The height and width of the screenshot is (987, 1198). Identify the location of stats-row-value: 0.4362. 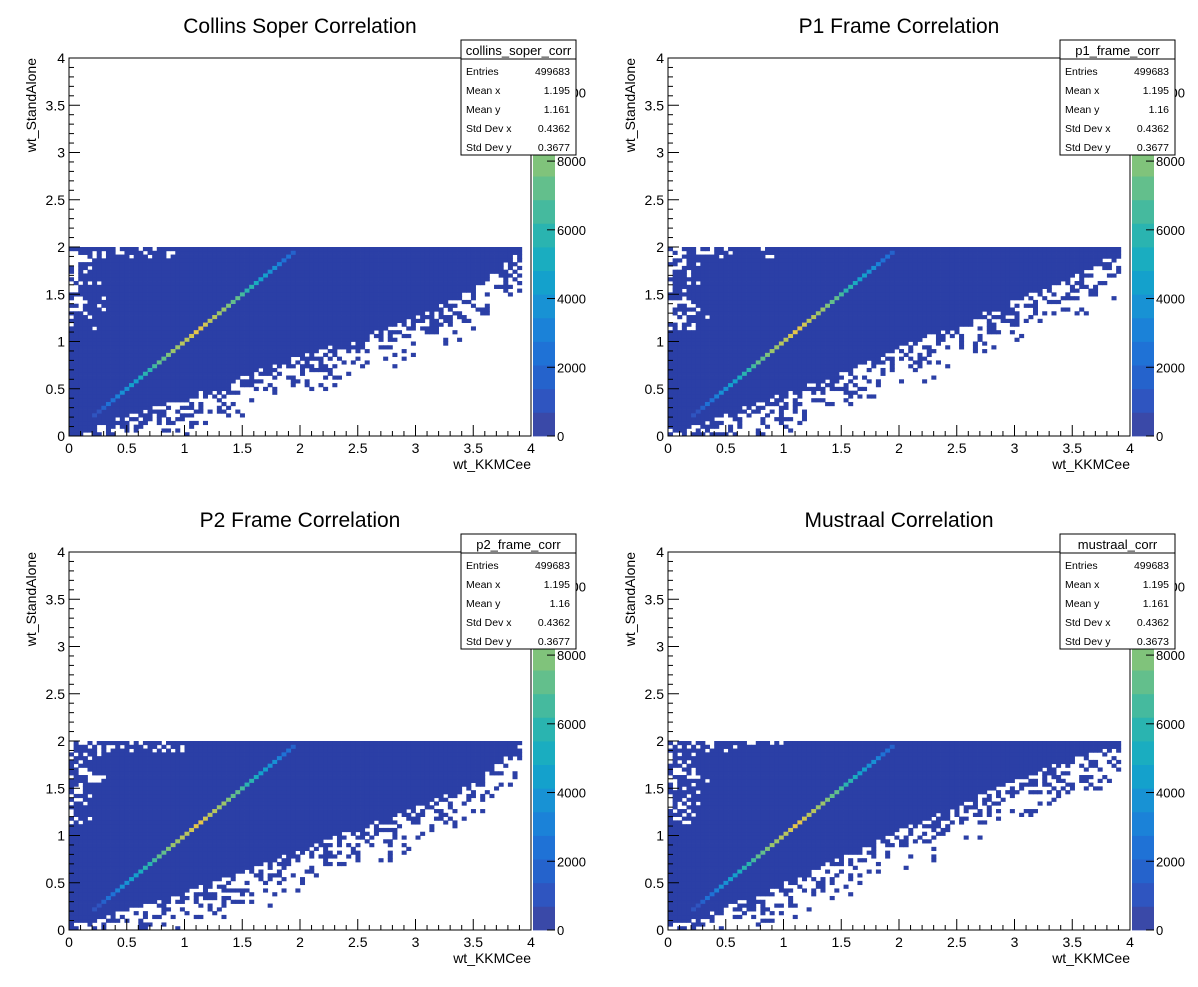
(554, 129).